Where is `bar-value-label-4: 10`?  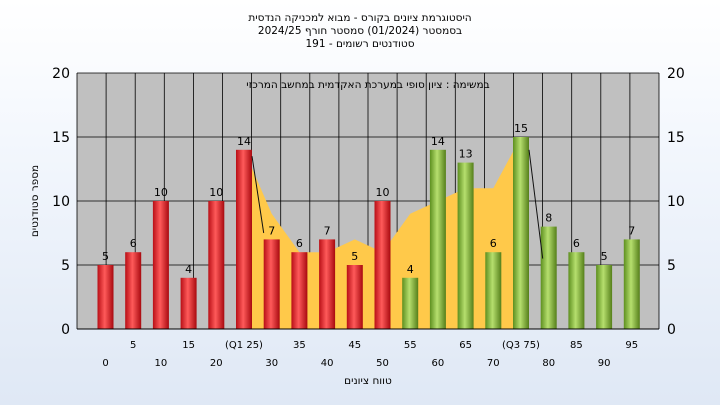 bar-value-label-4: 10 is located at coordinates (216, 192).